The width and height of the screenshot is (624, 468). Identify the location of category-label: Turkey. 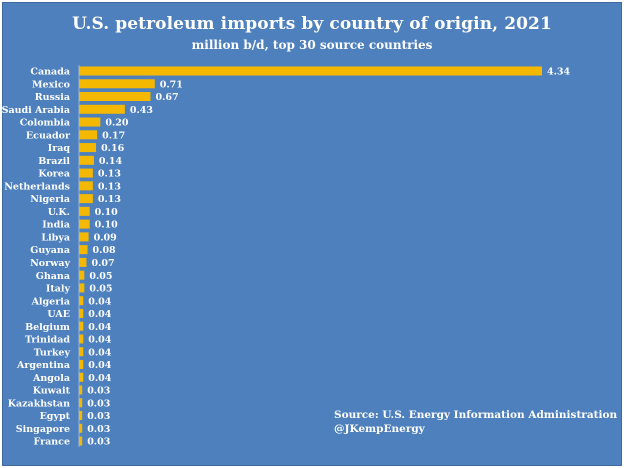
(52, 352).